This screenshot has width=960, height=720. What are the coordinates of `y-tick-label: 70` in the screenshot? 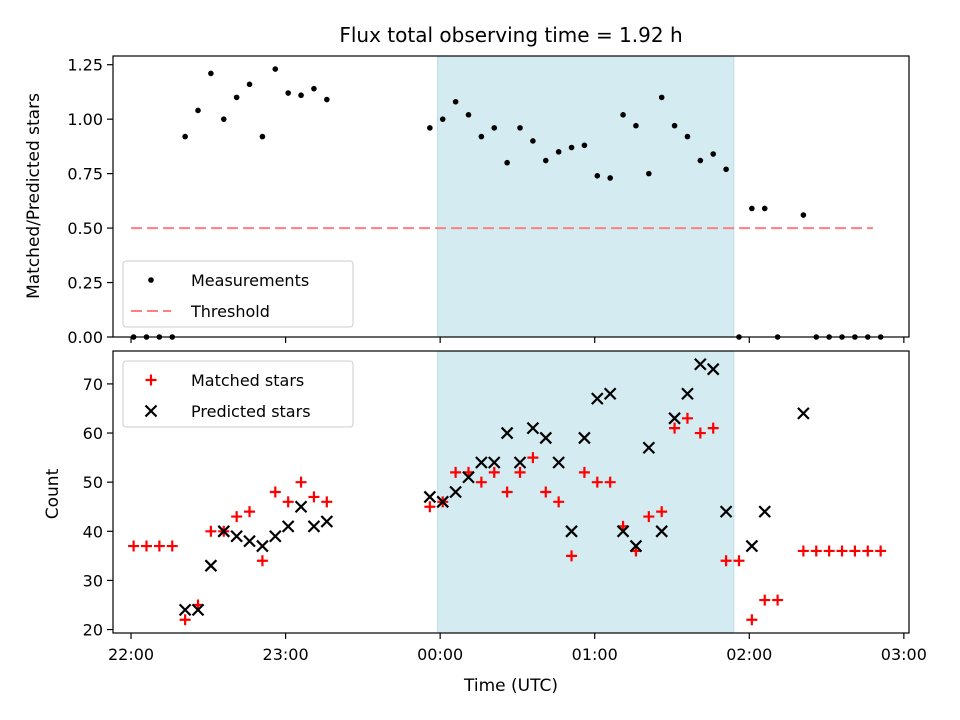 It's located at (93, 384).